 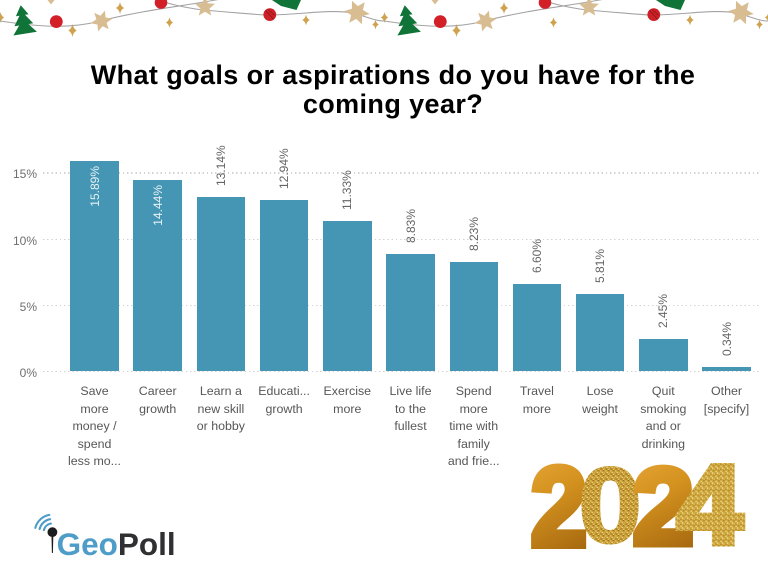 What do you see at coordinates (709, 501) in the screenshot?
I see `svg-text: 4` at bounding box center [709, 501].